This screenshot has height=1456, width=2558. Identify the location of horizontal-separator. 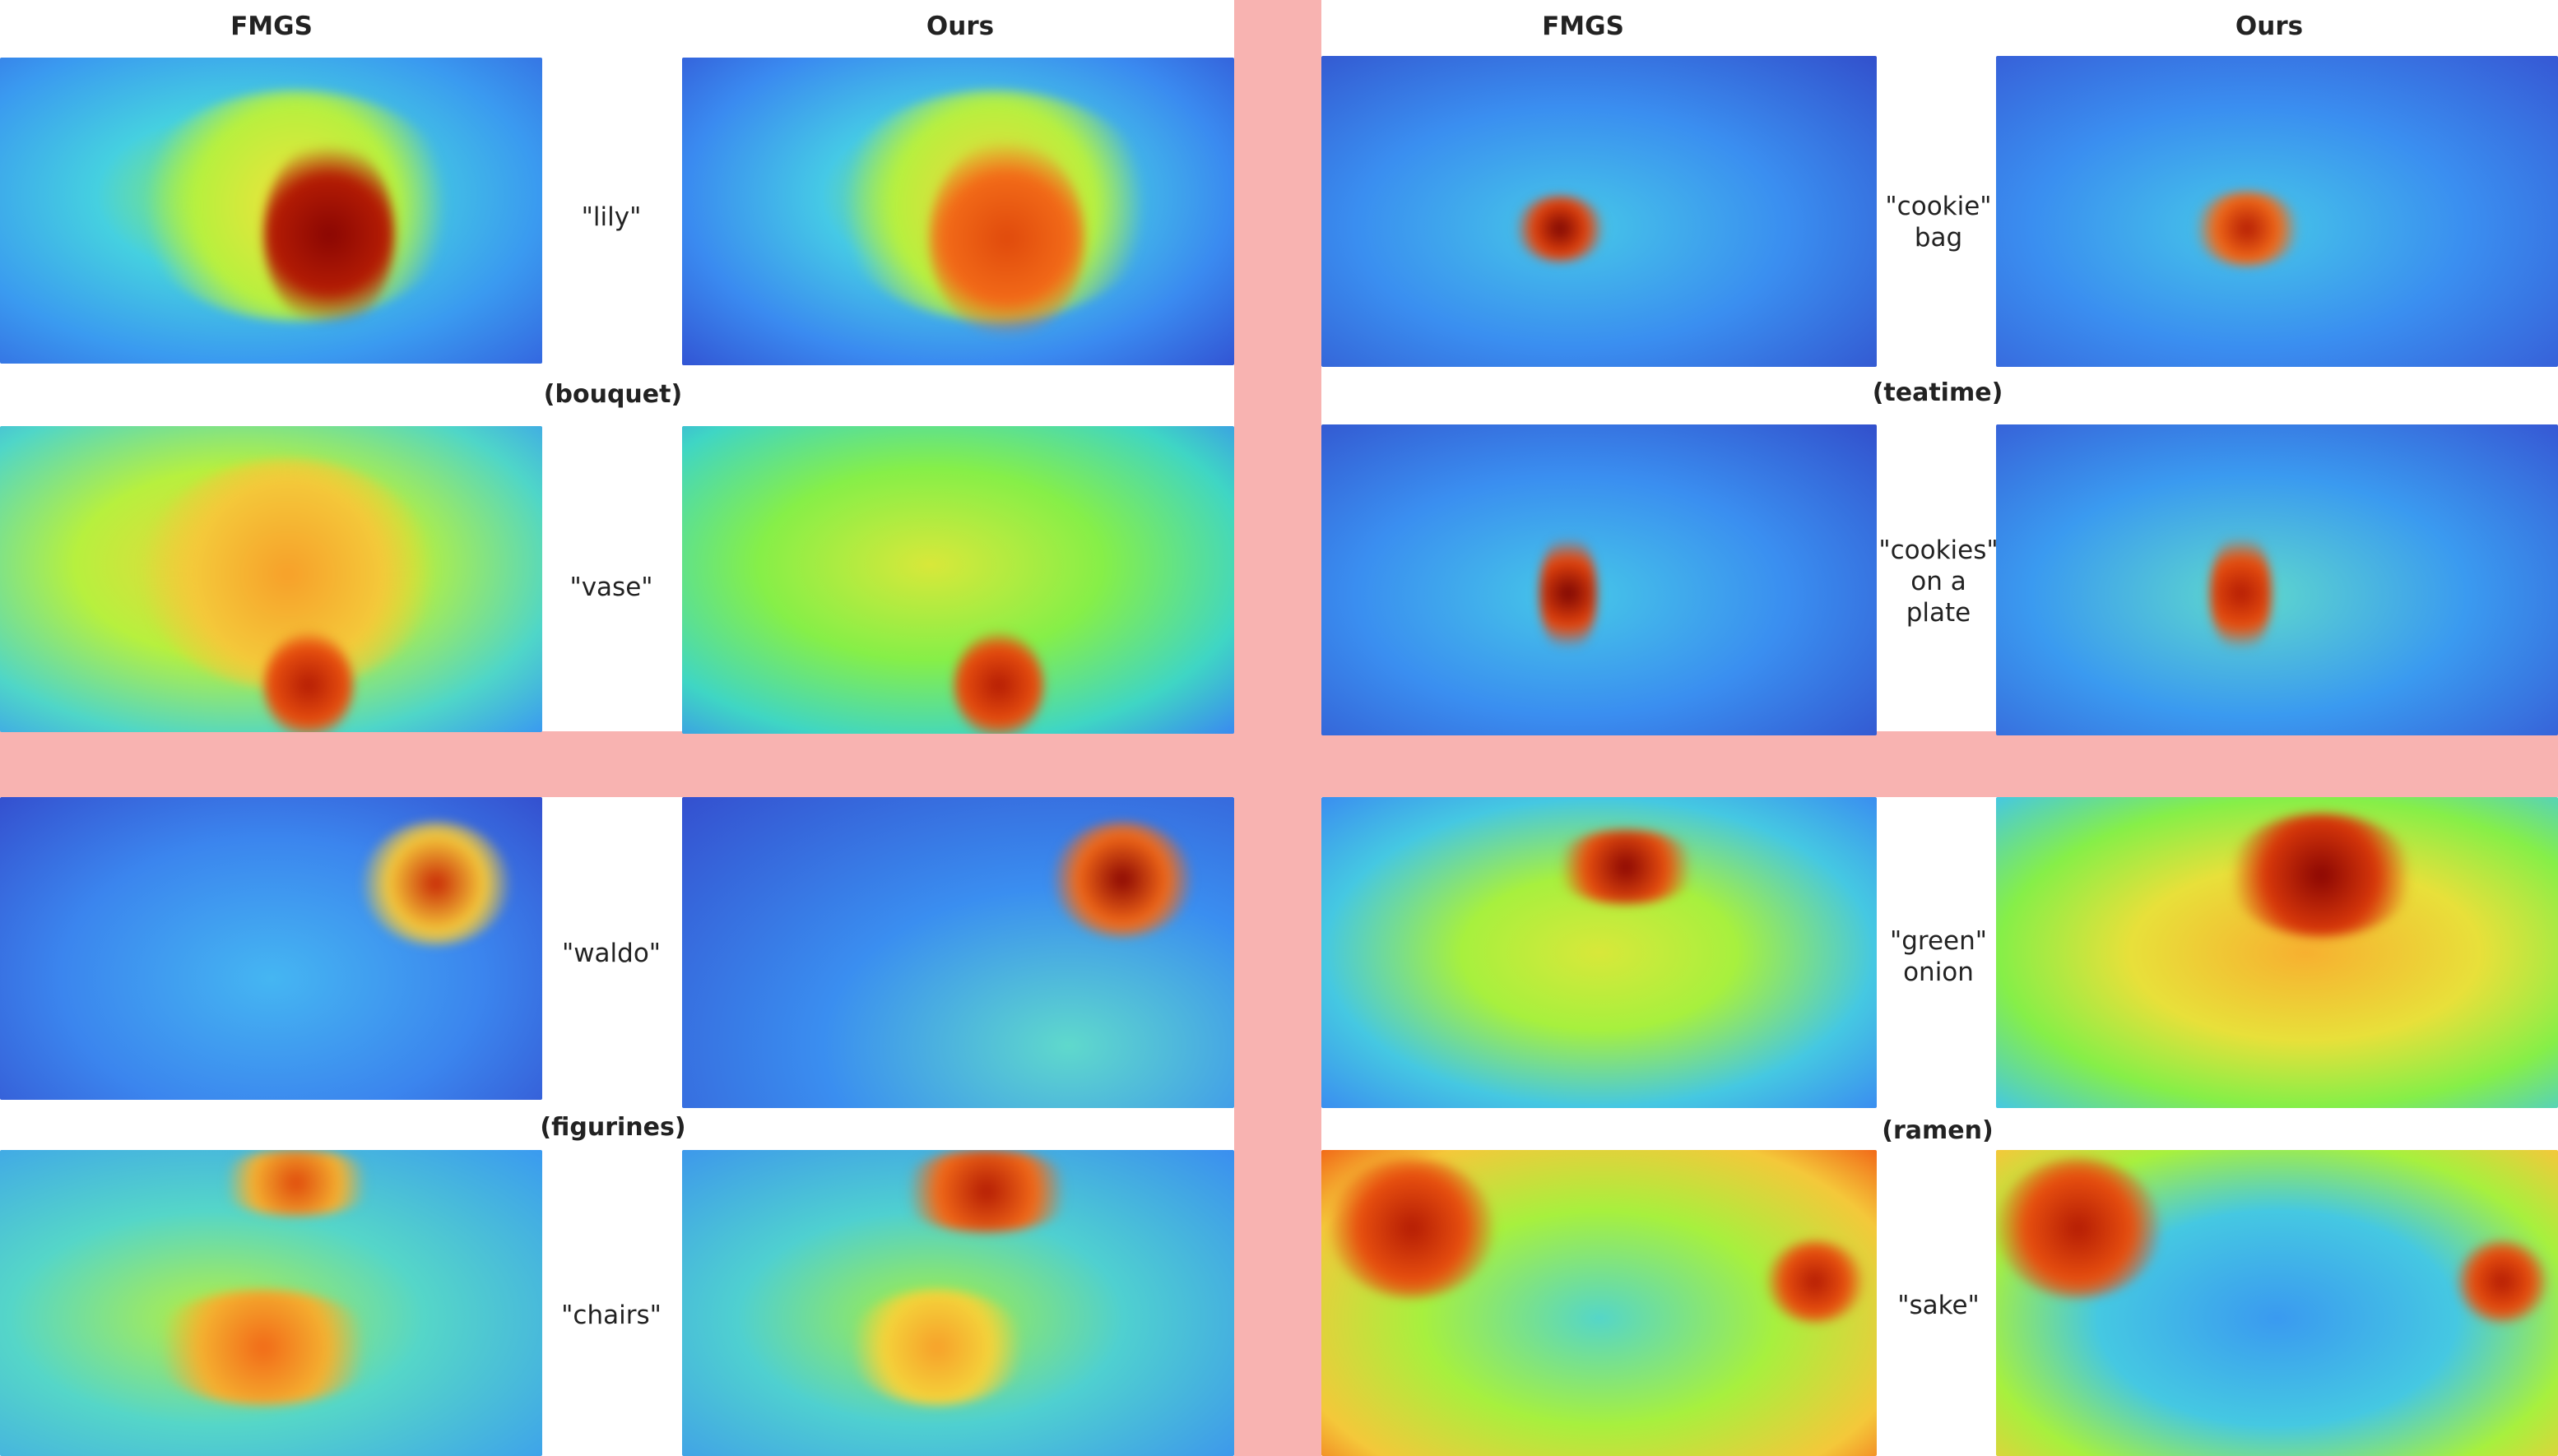
(1279, 764).